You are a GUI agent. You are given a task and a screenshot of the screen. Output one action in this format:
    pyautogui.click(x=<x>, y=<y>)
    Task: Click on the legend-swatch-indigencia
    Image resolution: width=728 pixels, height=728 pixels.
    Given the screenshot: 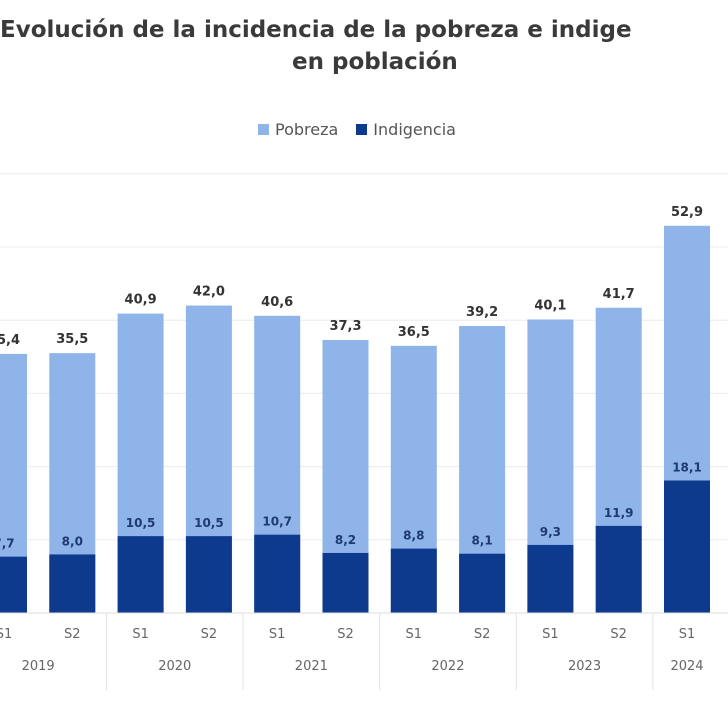 What is the action you would take?
    pyautogui.click(x=362, y=129)
    